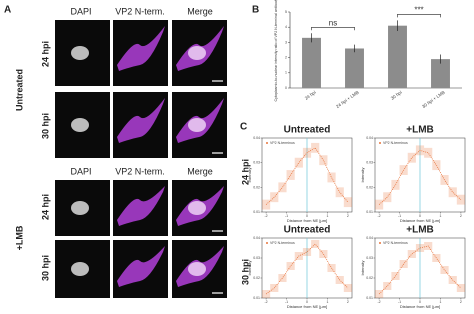 The image size is (474, 314). What do you see at coordinates (433, 99) in the screenshot?
I see `x-tick-label: 30 hpi + LMB` at bounding box center [433, 99].